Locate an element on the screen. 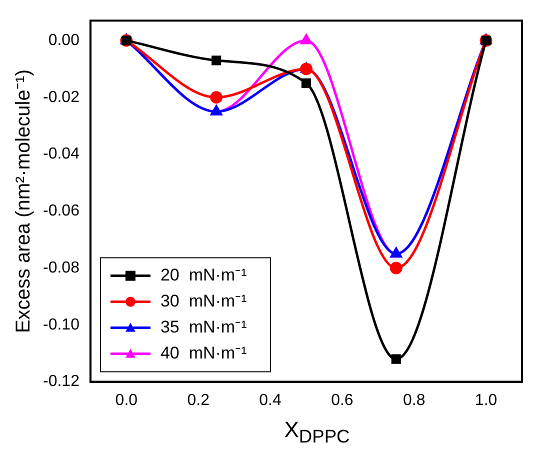 The image size is (544, 461). y-tick-label: -0.04 is located at coordinates (61, 154).